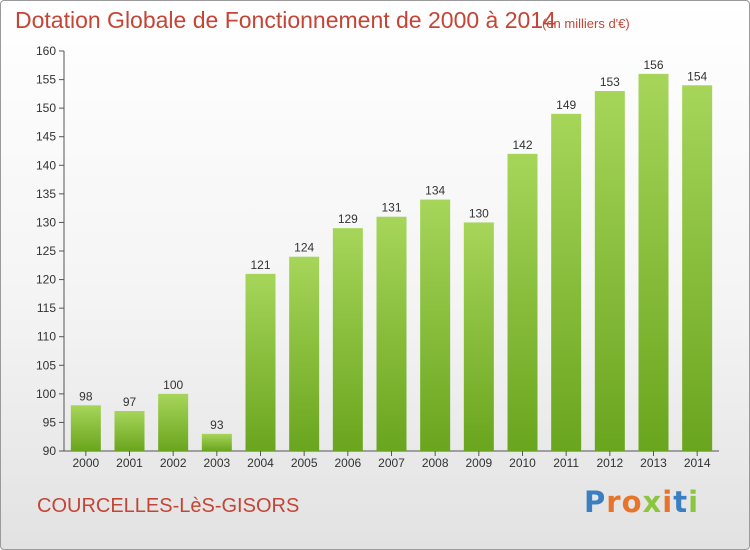 This screenshot has width=750, height=550. What do you see at coordinates (46, 280) in the screenshot?
I see `y-tick-label: 120` at bounding box center [46, 280].